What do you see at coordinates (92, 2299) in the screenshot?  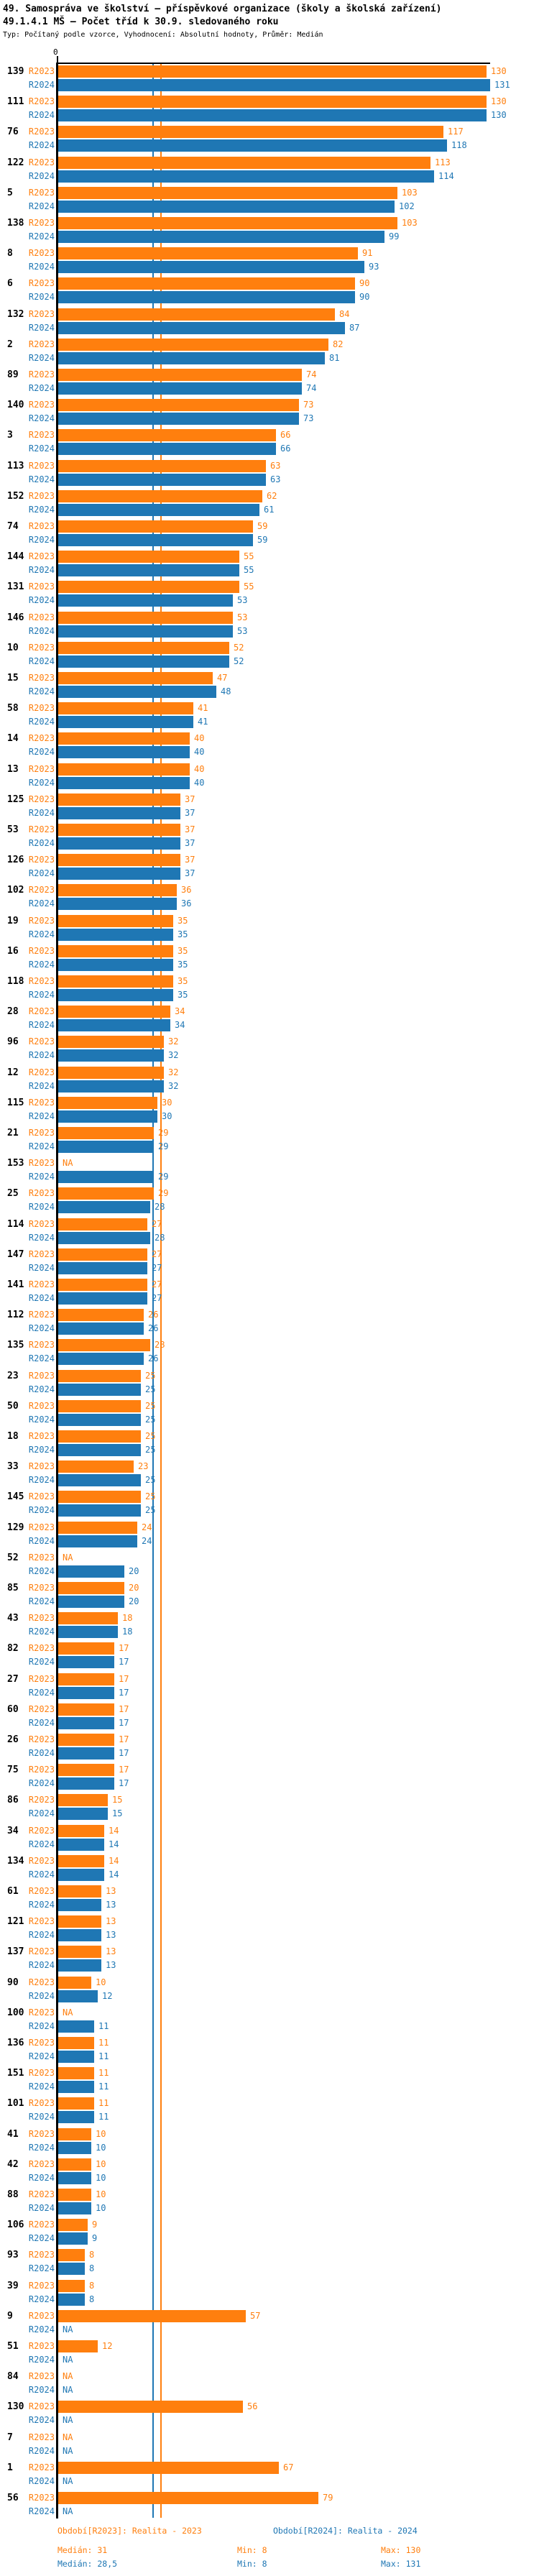 I see `bar-value-r2024: 8` at bounding box center [92, 2299].